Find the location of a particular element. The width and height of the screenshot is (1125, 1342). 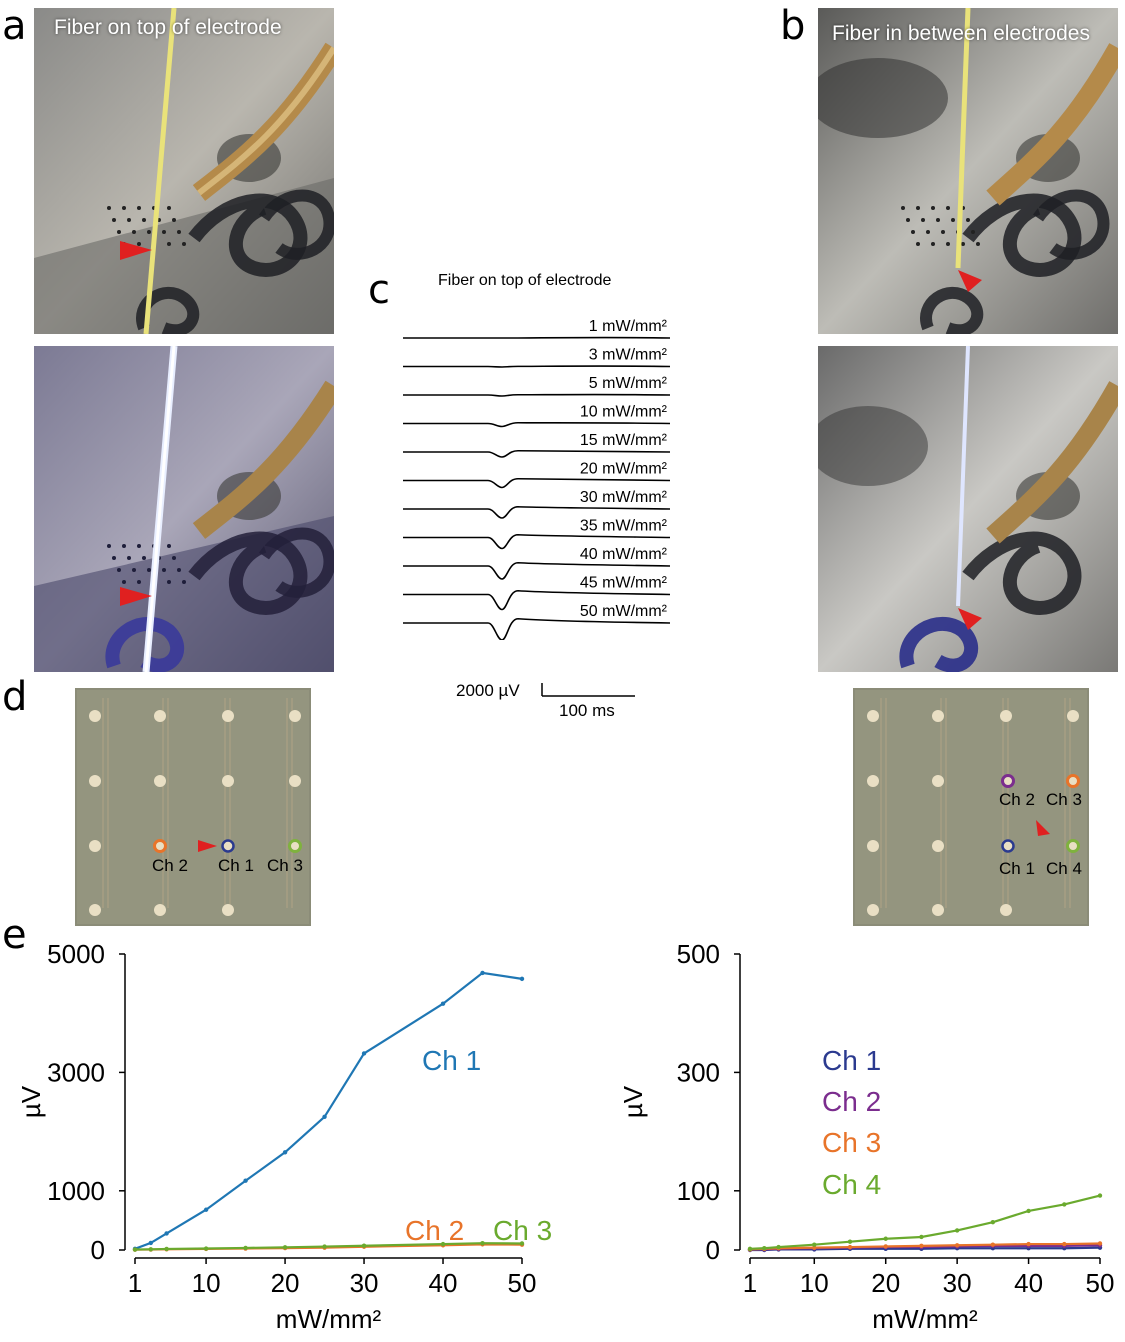

x-axis-label: mW/mm² is located at coordinates (329, 1319).